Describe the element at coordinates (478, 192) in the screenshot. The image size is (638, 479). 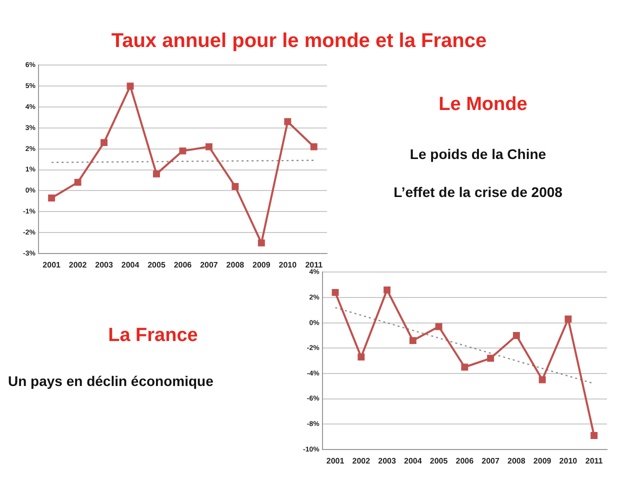
I see `text: L’effet de la crise de 2008` at that location.